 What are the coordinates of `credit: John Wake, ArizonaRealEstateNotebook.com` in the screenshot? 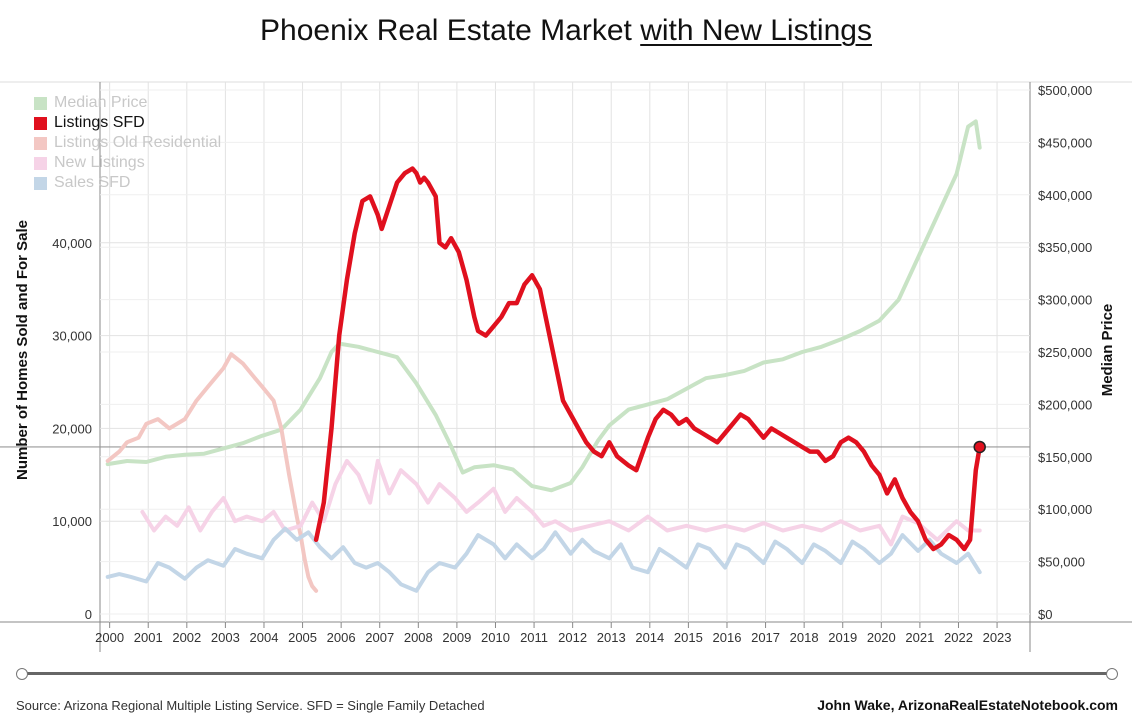 It's located at (967, 705).